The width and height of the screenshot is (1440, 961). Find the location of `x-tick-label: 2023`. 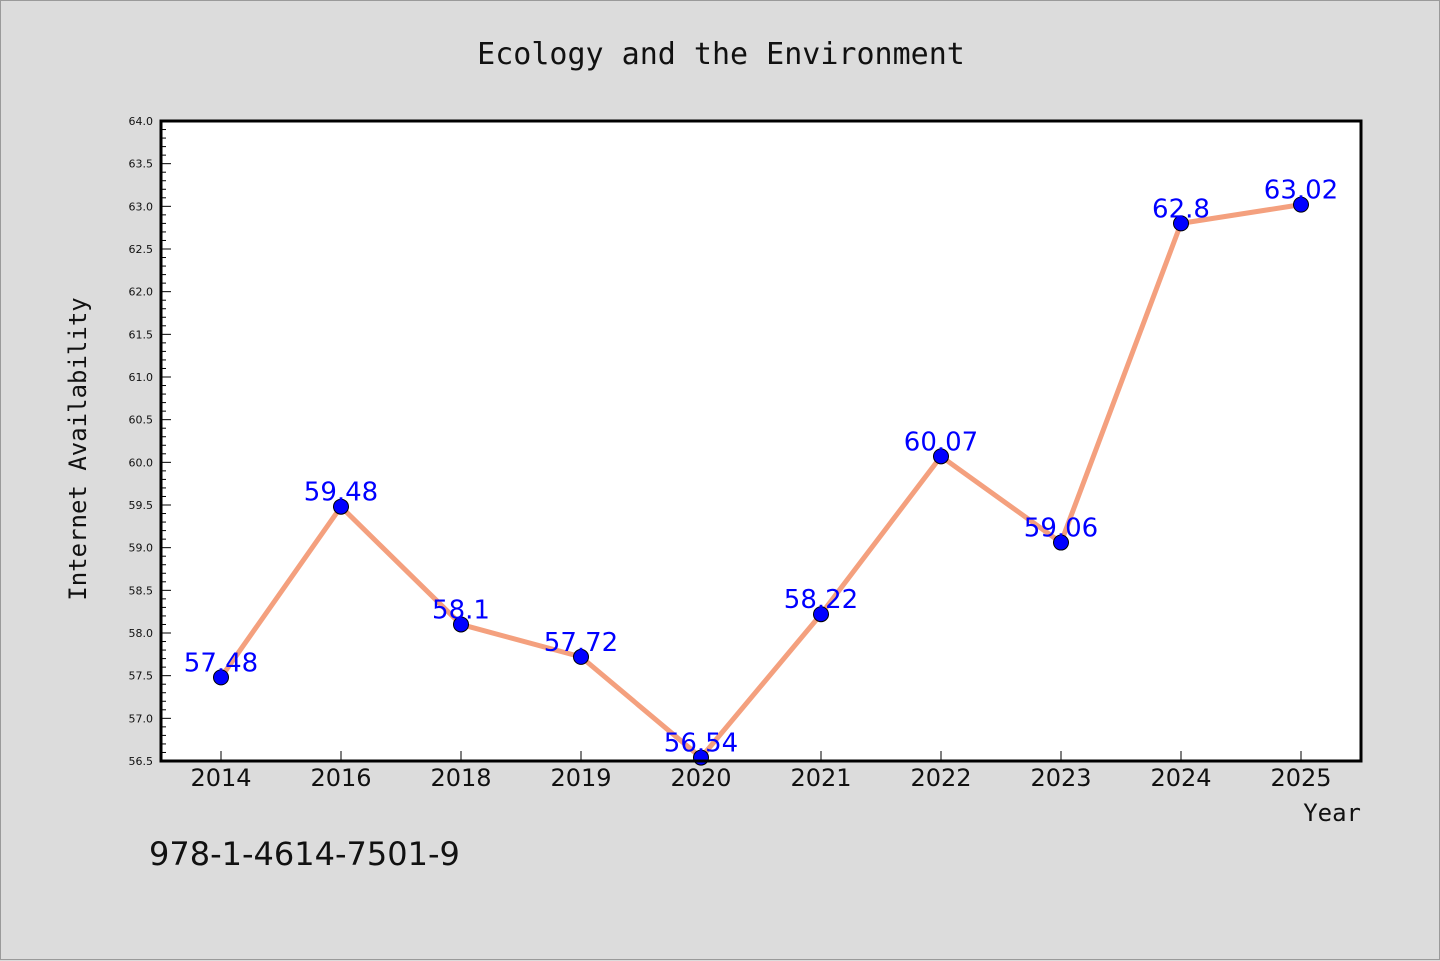

x-tick-label: 2023 is located at coordinates (1060, 778).